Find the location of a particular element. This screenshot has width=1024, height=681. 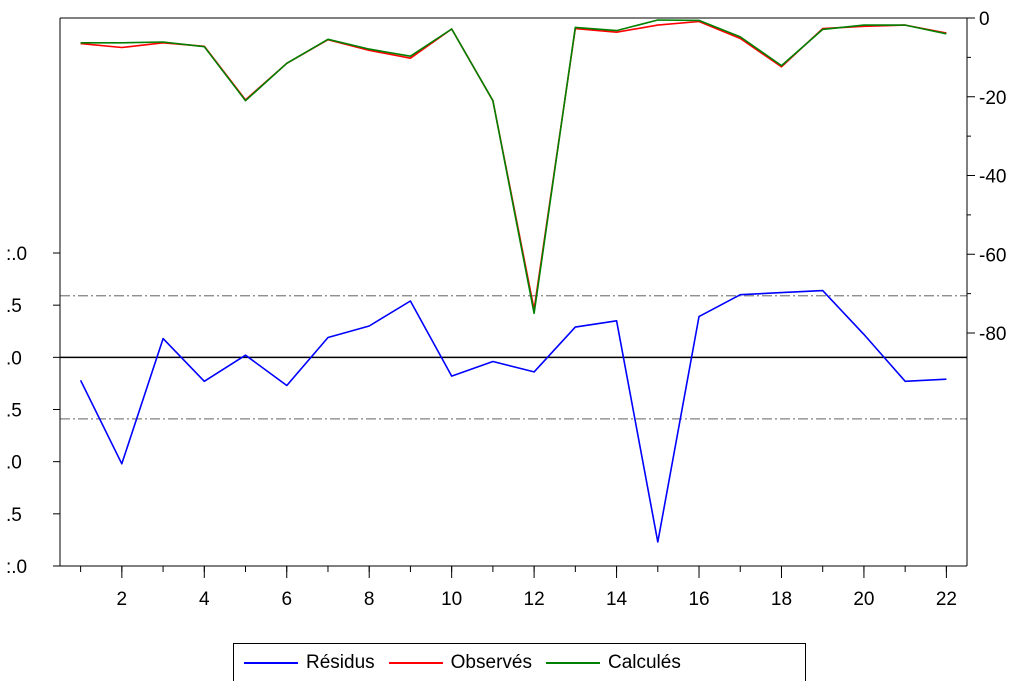

legend-item-calcules: Calculés is located at coordinates (613, 662).